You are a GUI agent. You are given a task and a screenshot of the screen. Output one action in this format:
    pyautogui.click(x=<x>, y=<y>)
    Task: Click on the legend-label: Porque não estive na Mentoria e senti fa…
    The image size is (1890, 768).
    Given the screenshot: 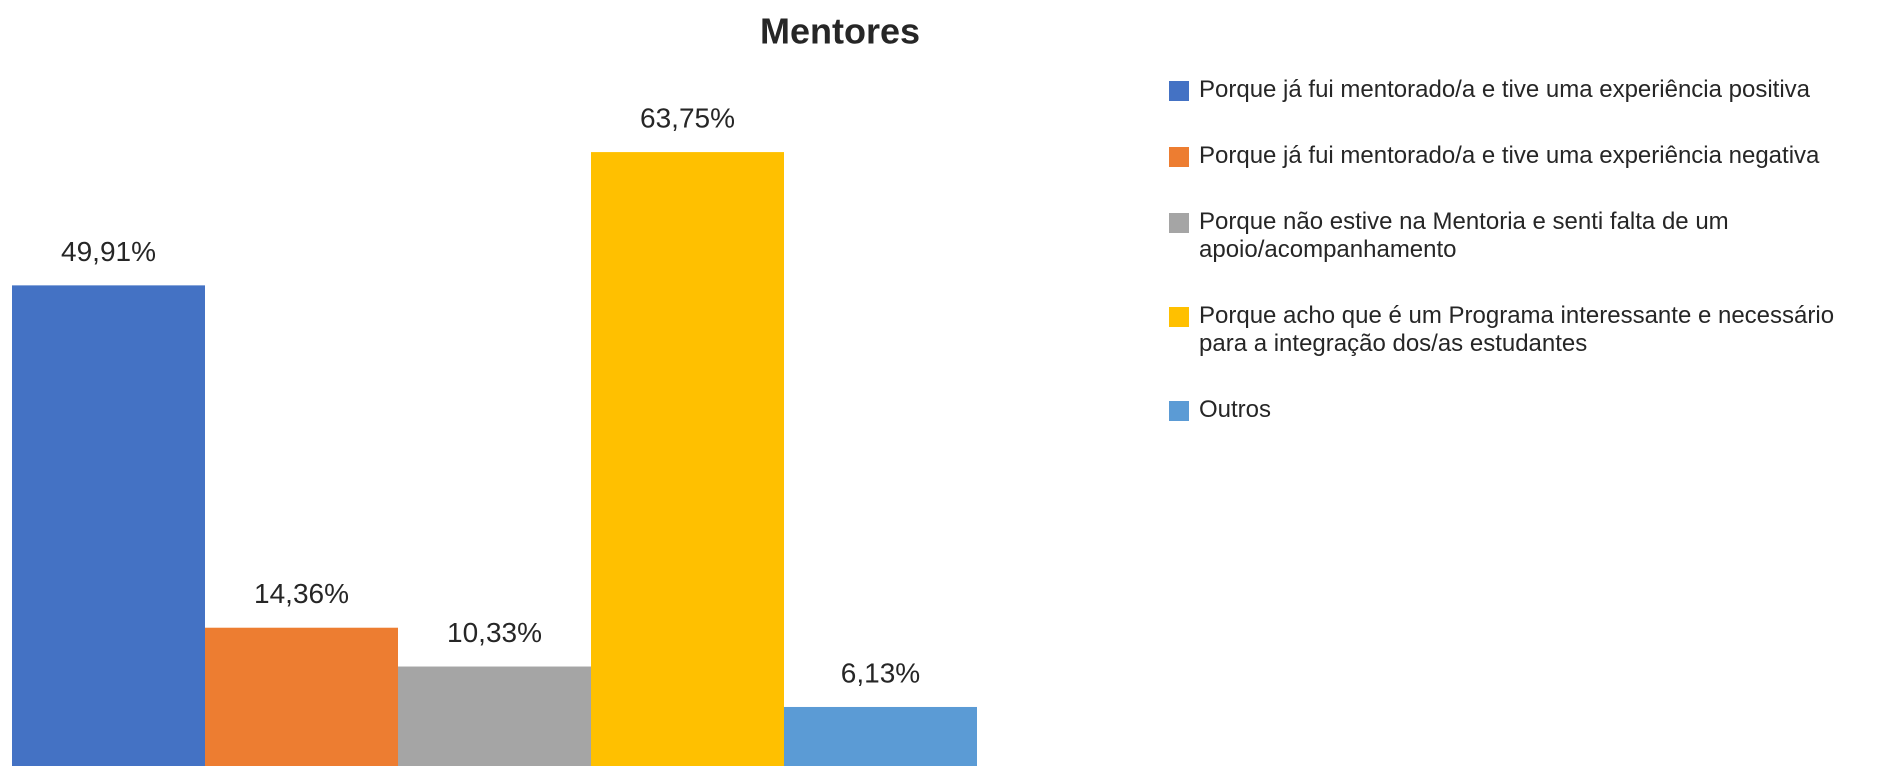 What is the action you would take?
    pyautogui.click(x=1464, y=235)
    